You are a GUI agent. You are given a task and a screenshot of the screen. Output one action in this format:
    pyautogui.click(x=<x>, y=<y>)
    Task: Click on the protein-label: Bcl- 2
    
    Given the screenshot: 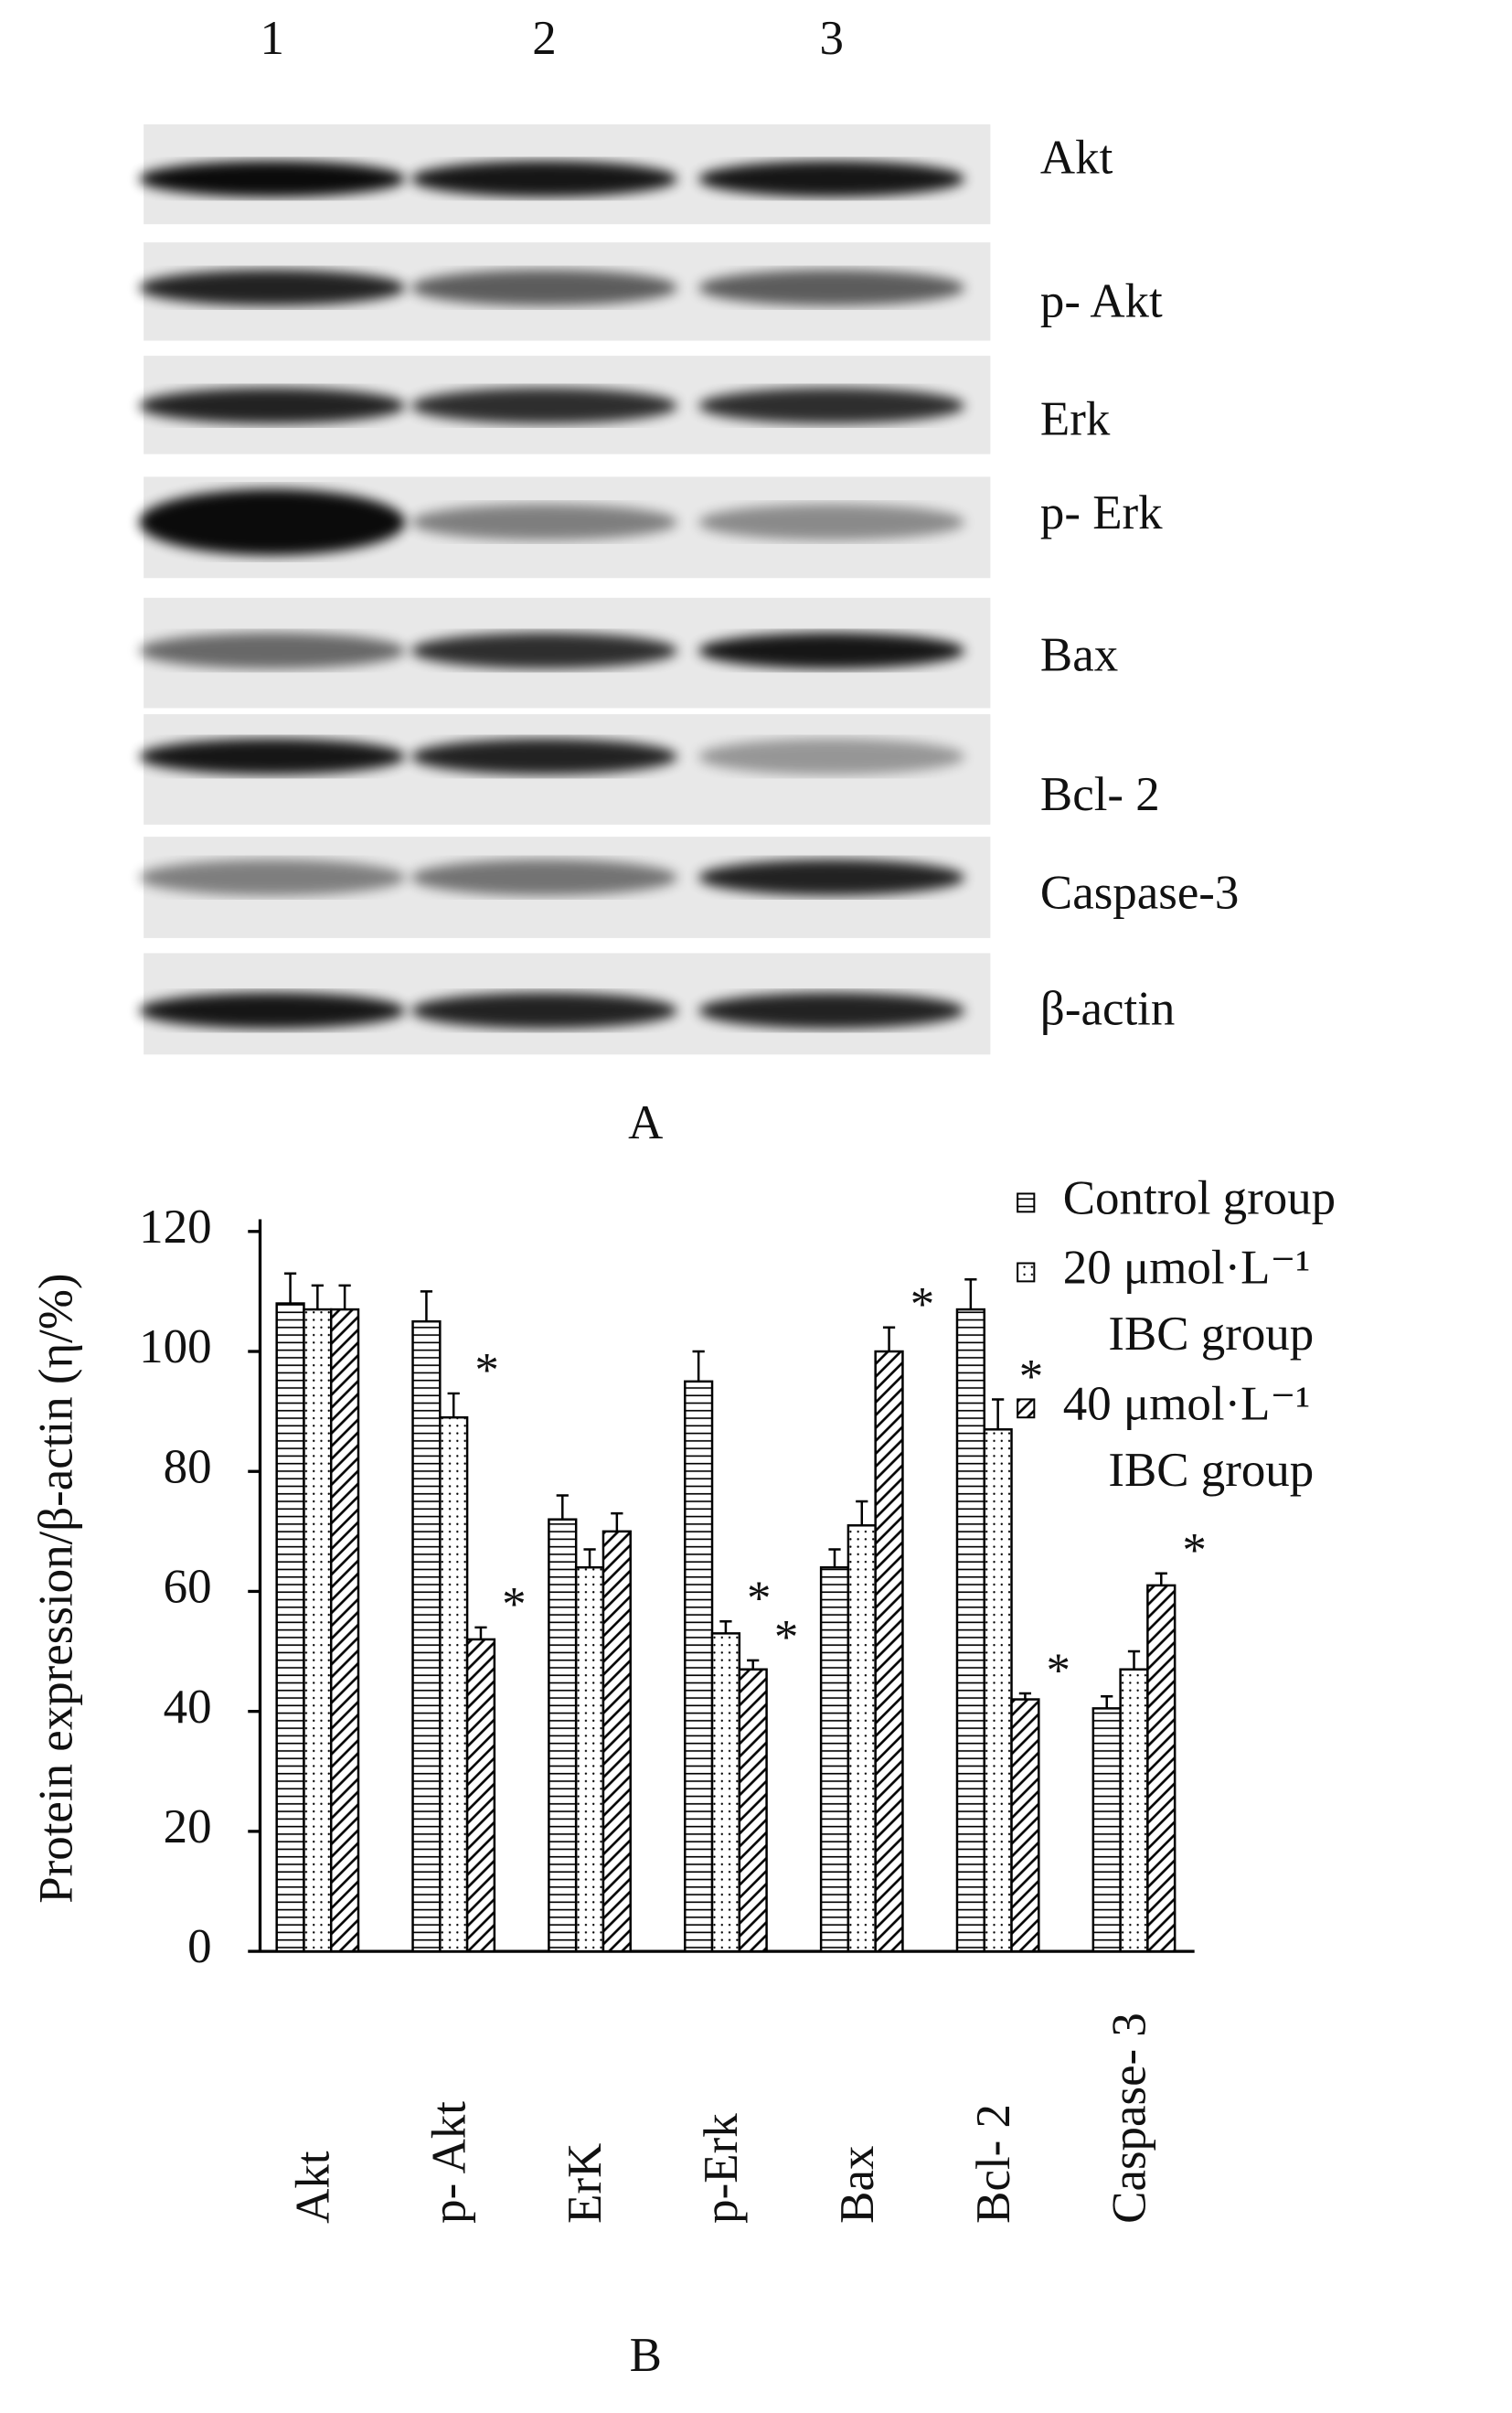 What is the action you would take?
    pyautogui.click(x=1100, y=795)
    